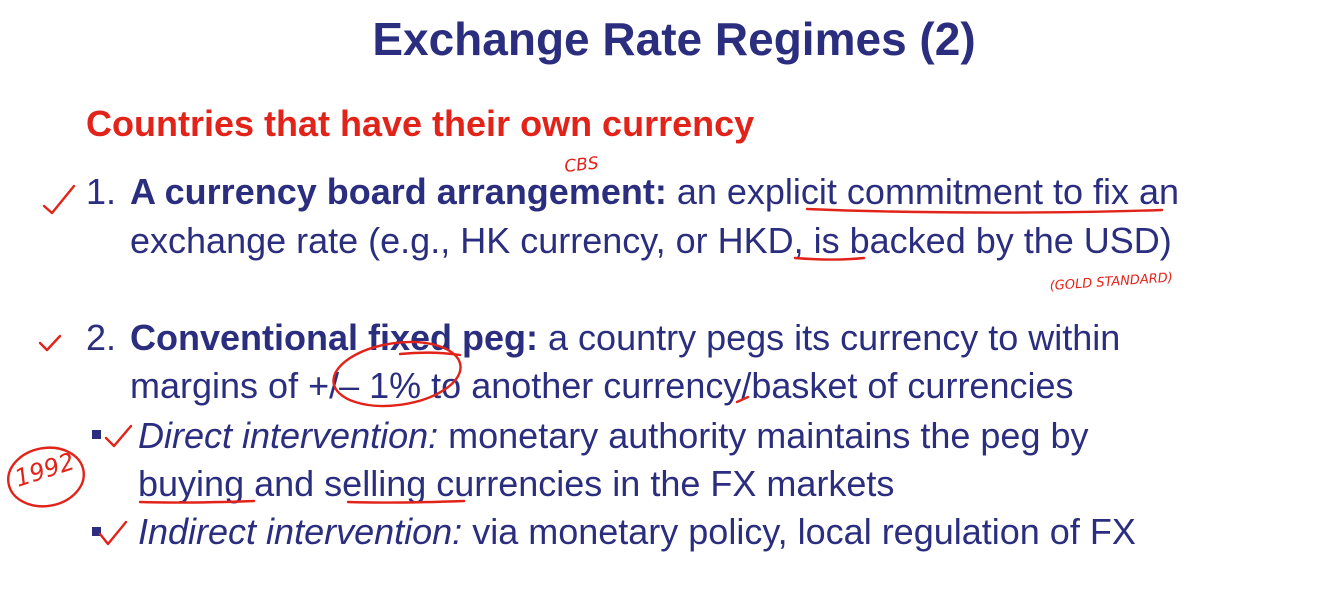 This screenshot has height=598, width=1332. I want to click on item-2-line-2-a: margins of, so click(219, 385).